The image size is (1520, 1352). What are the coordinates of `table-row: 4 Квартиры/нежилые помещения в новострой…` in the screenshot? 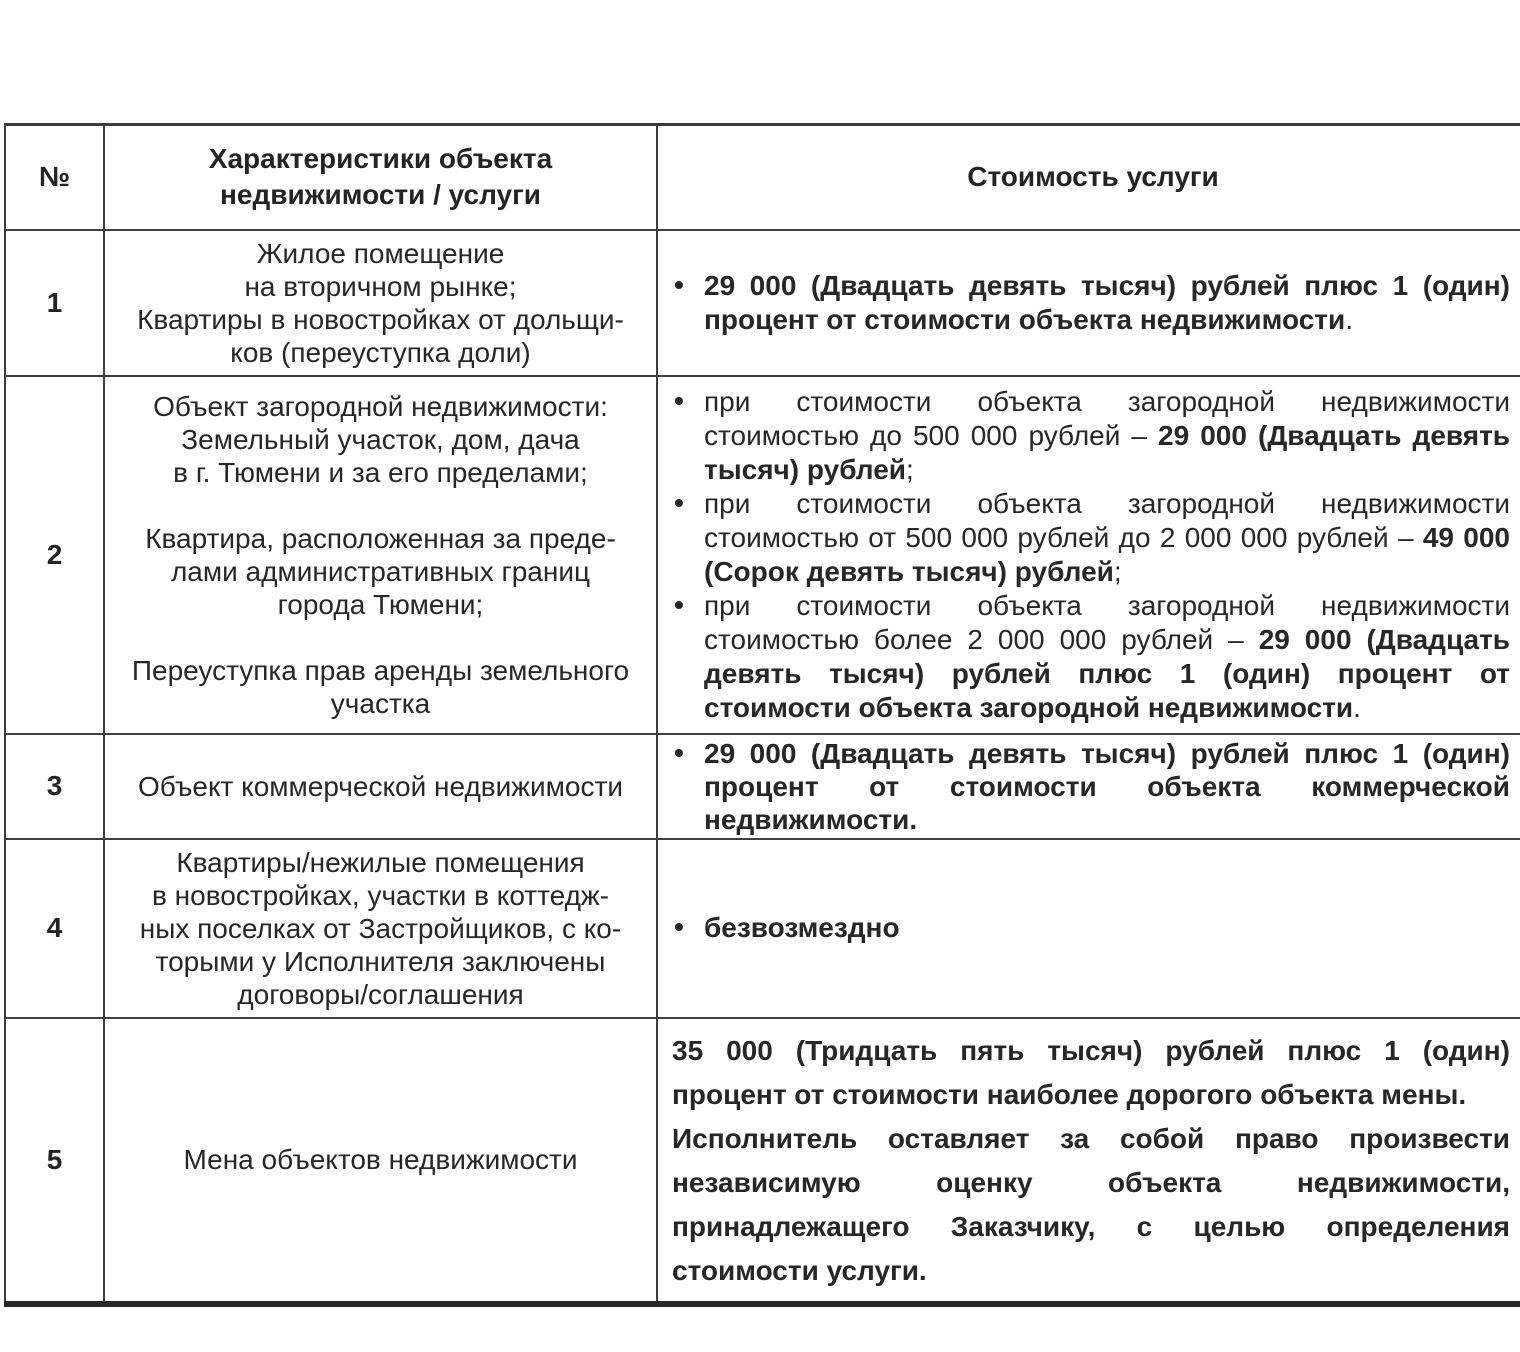 It's located at (762, 928).